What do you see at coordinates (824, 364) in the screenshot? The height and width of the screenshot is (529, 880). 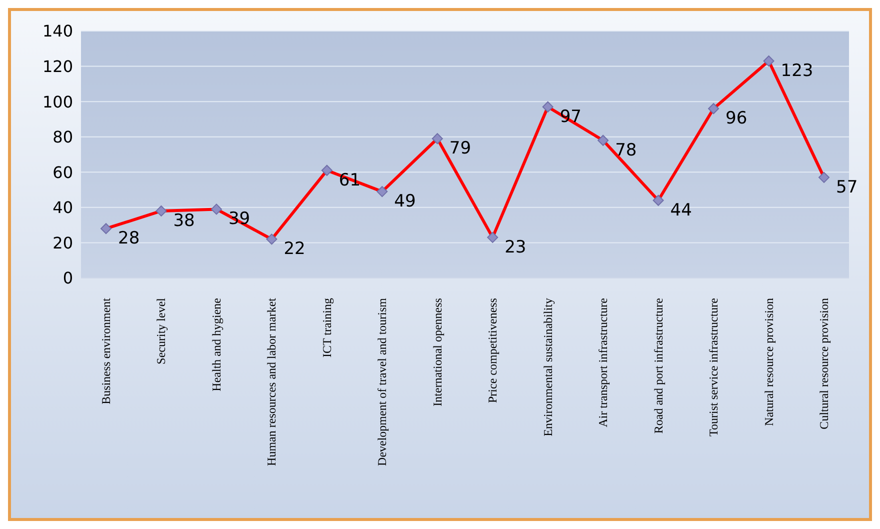 I see `x-tick-label: Cultural resource provision` at bounding box center [824, 364].